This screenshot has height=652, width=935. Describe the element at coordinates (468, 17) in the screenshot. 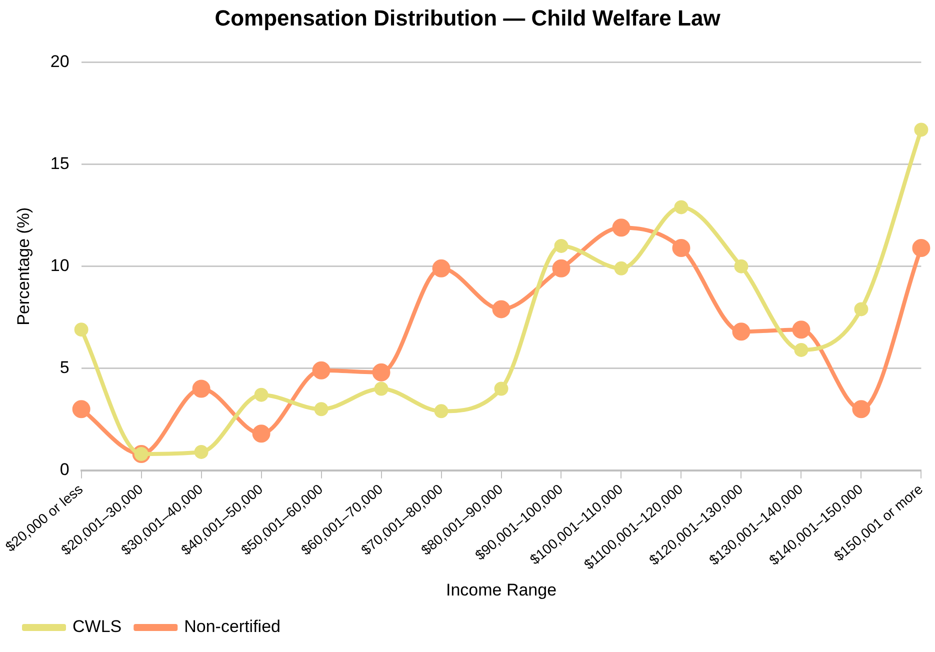

I see `chart-title: Compensation Distribution — Child Welfare Law` at that location.